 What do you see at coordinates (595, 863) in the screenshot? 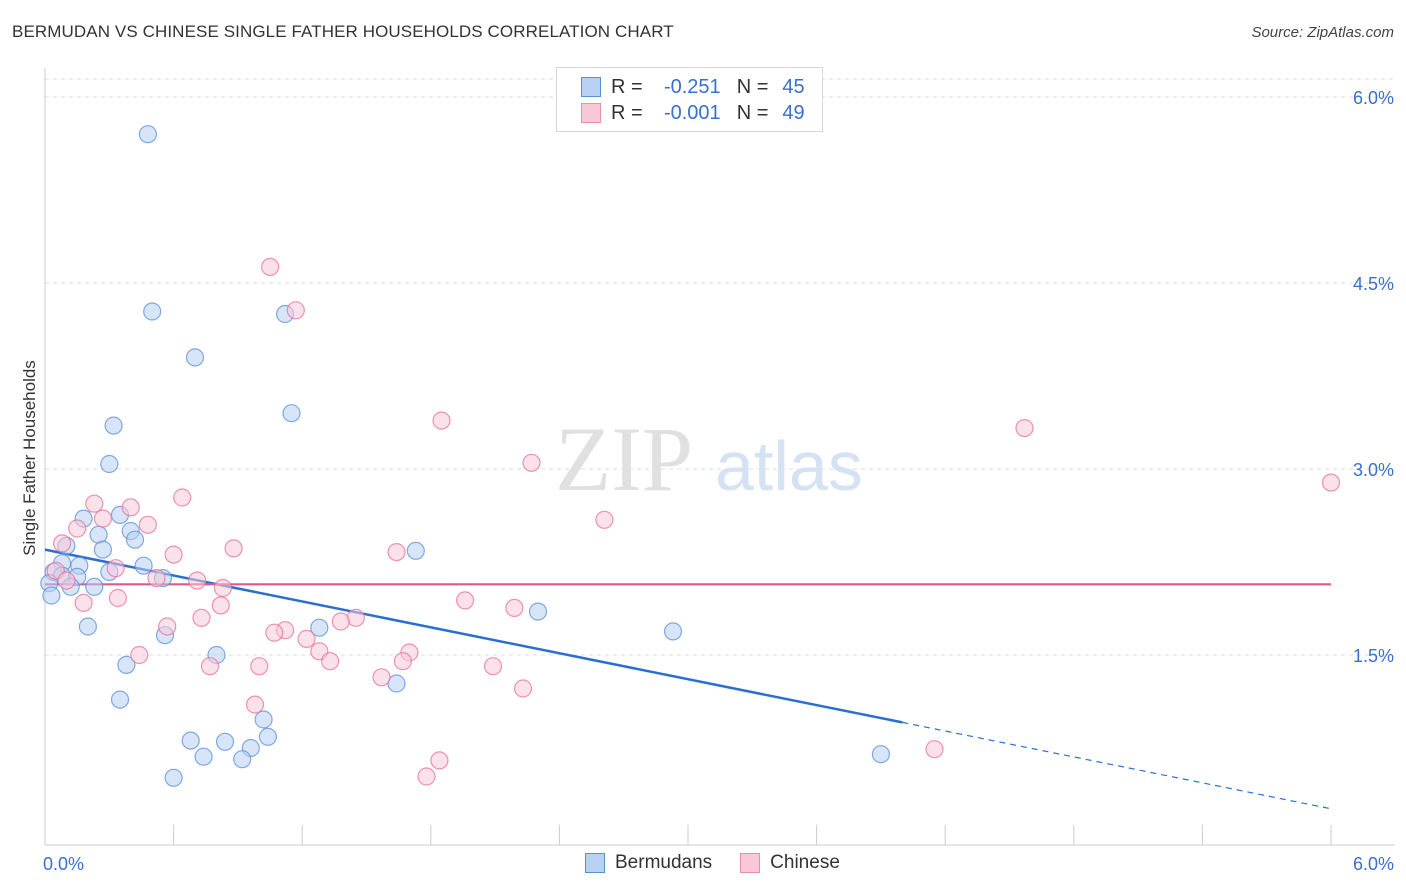
I see `bermudans-legend-swatch` at bounding box center [595, 863].